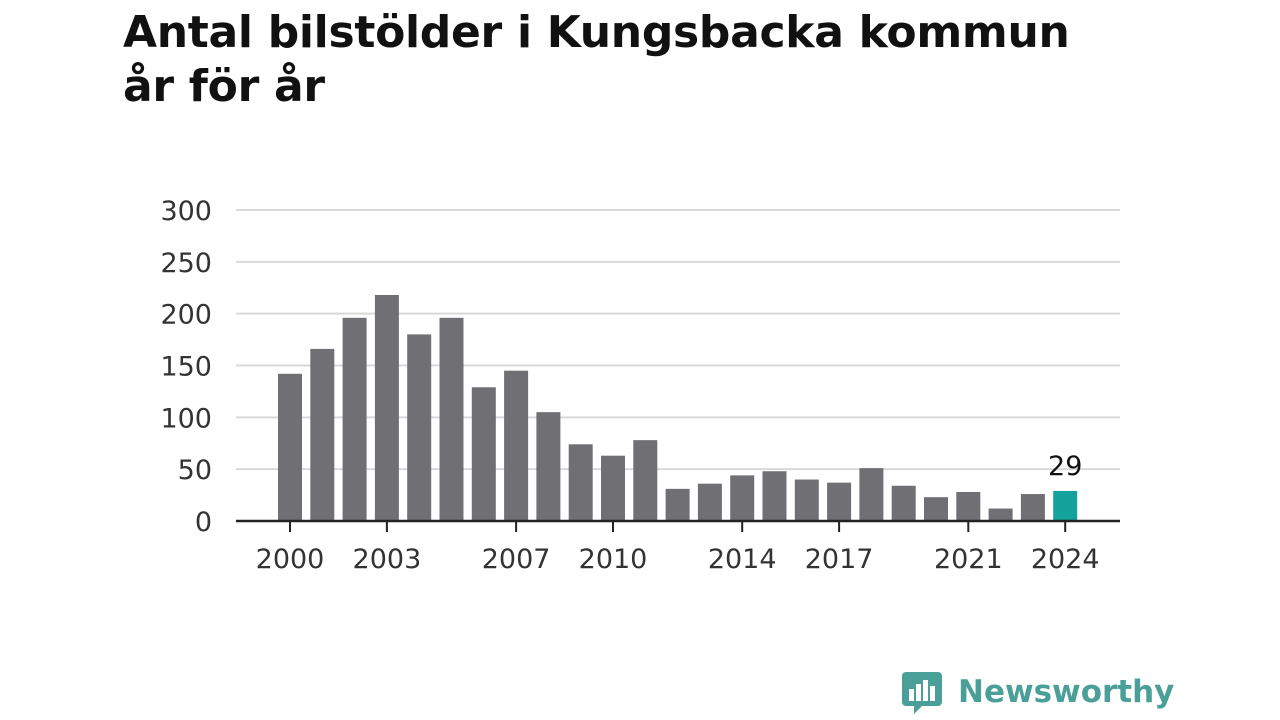  I want to click on y-tick-label: 50, so click(195, 470).